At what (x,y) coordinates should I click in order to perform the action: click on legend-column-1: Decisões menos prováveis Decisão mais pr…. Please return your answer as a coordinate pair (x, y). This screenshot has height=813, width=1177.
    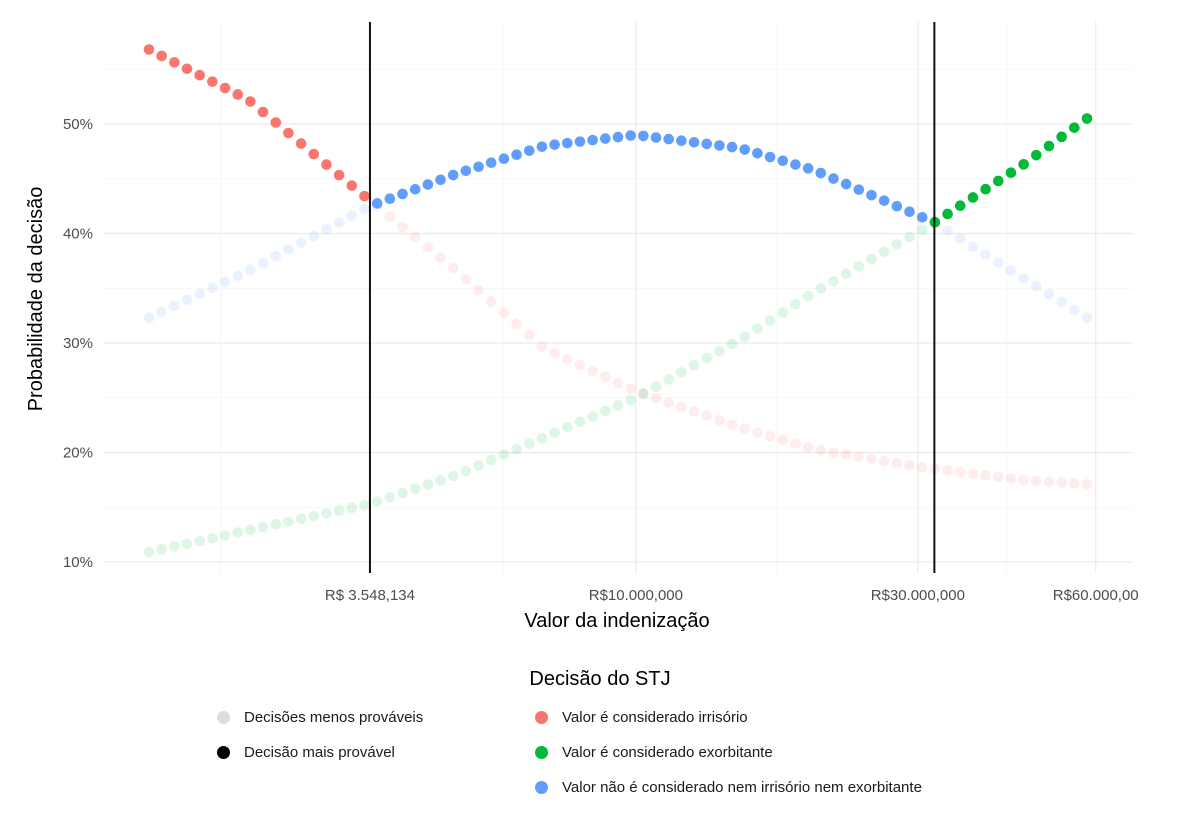
    Looking at the image, I should click on (320, 735).